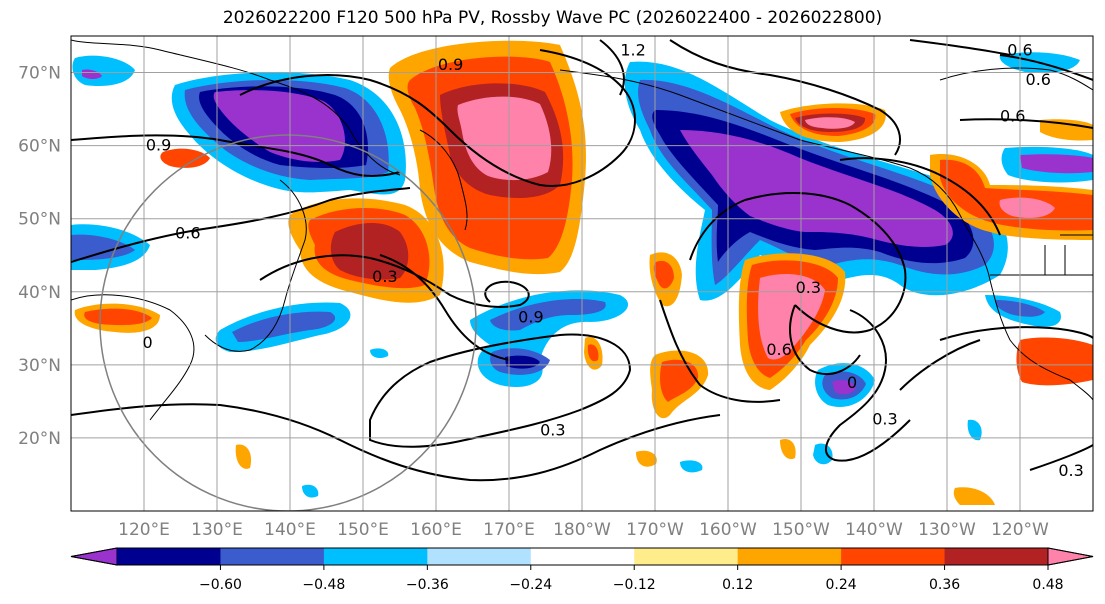 The width and height of the screenshot is (1105, 604). Describe the element at coordinates (39, 293) in the screenshot. I see `latitude-tick-label: 40°N` at that location.